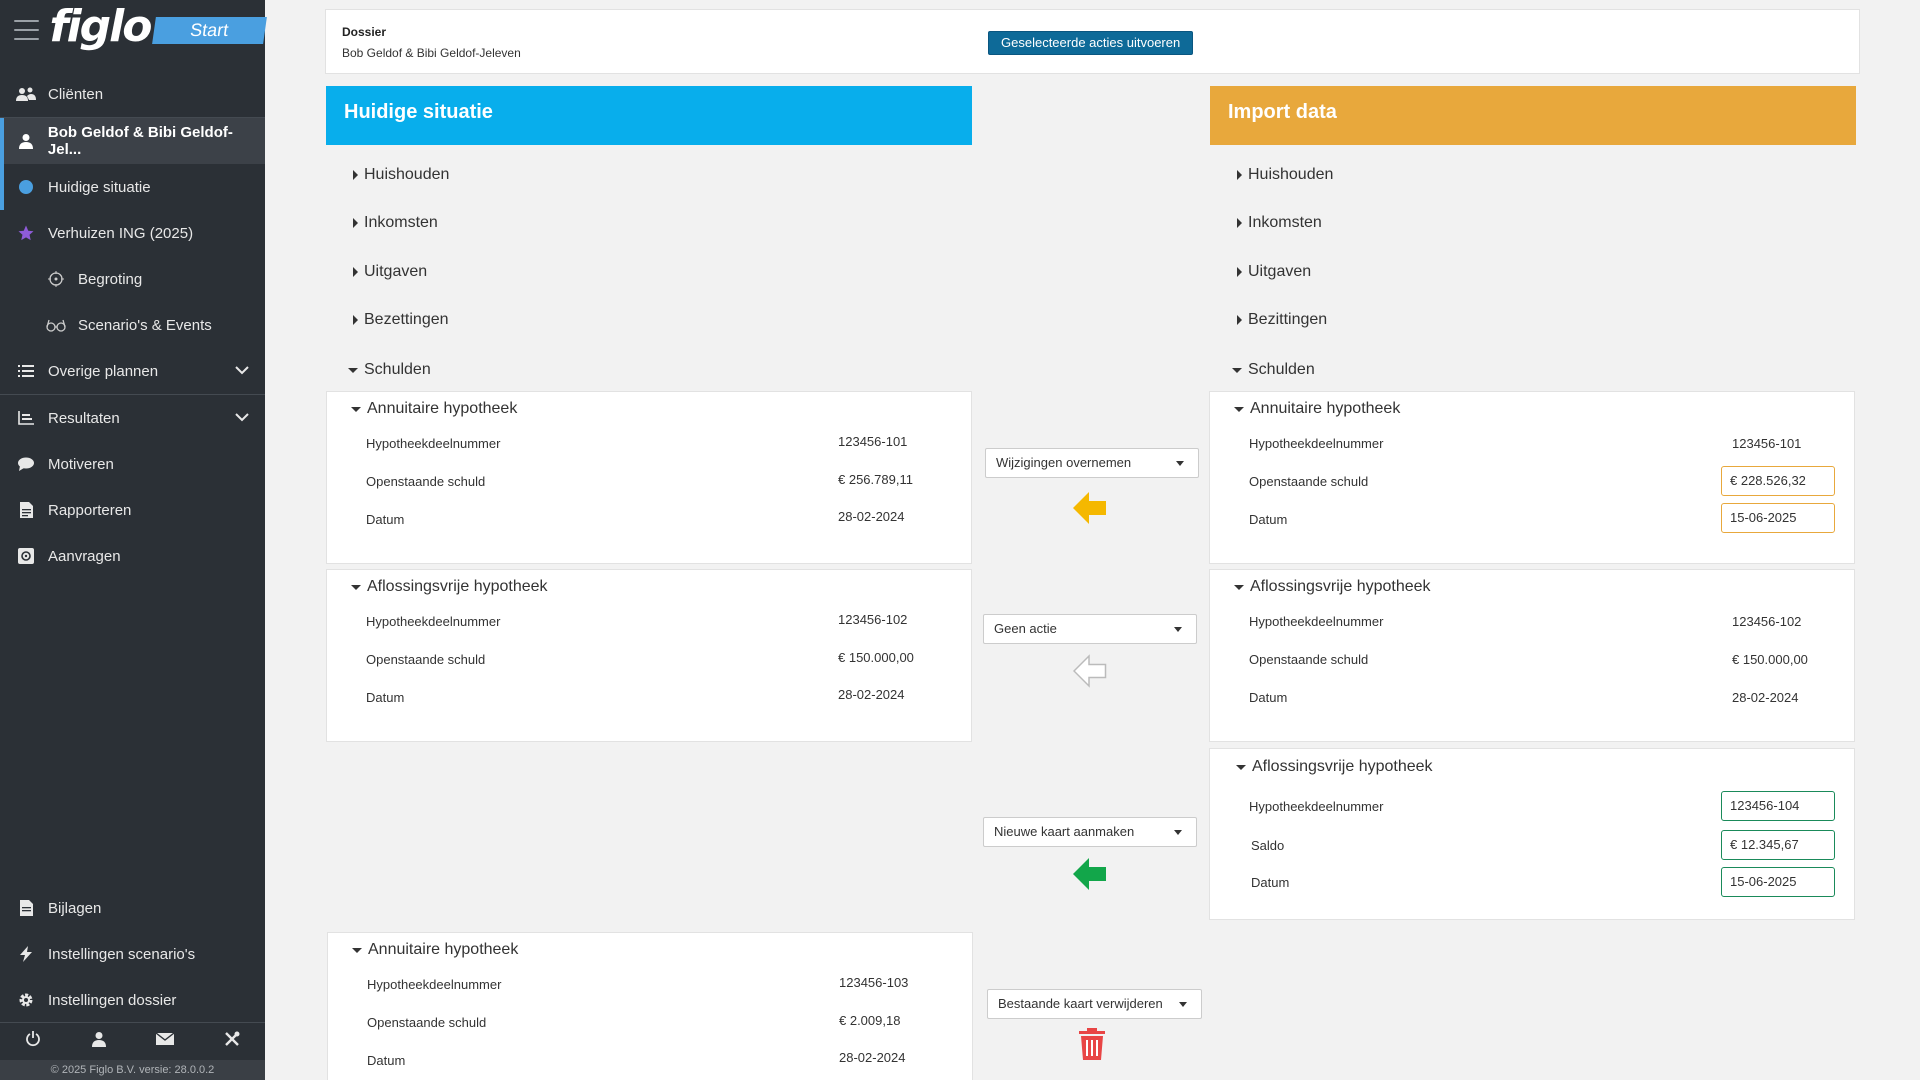  I want to click on sidebar-item-scenarios: Scenario's & Events, so click(132, 325).